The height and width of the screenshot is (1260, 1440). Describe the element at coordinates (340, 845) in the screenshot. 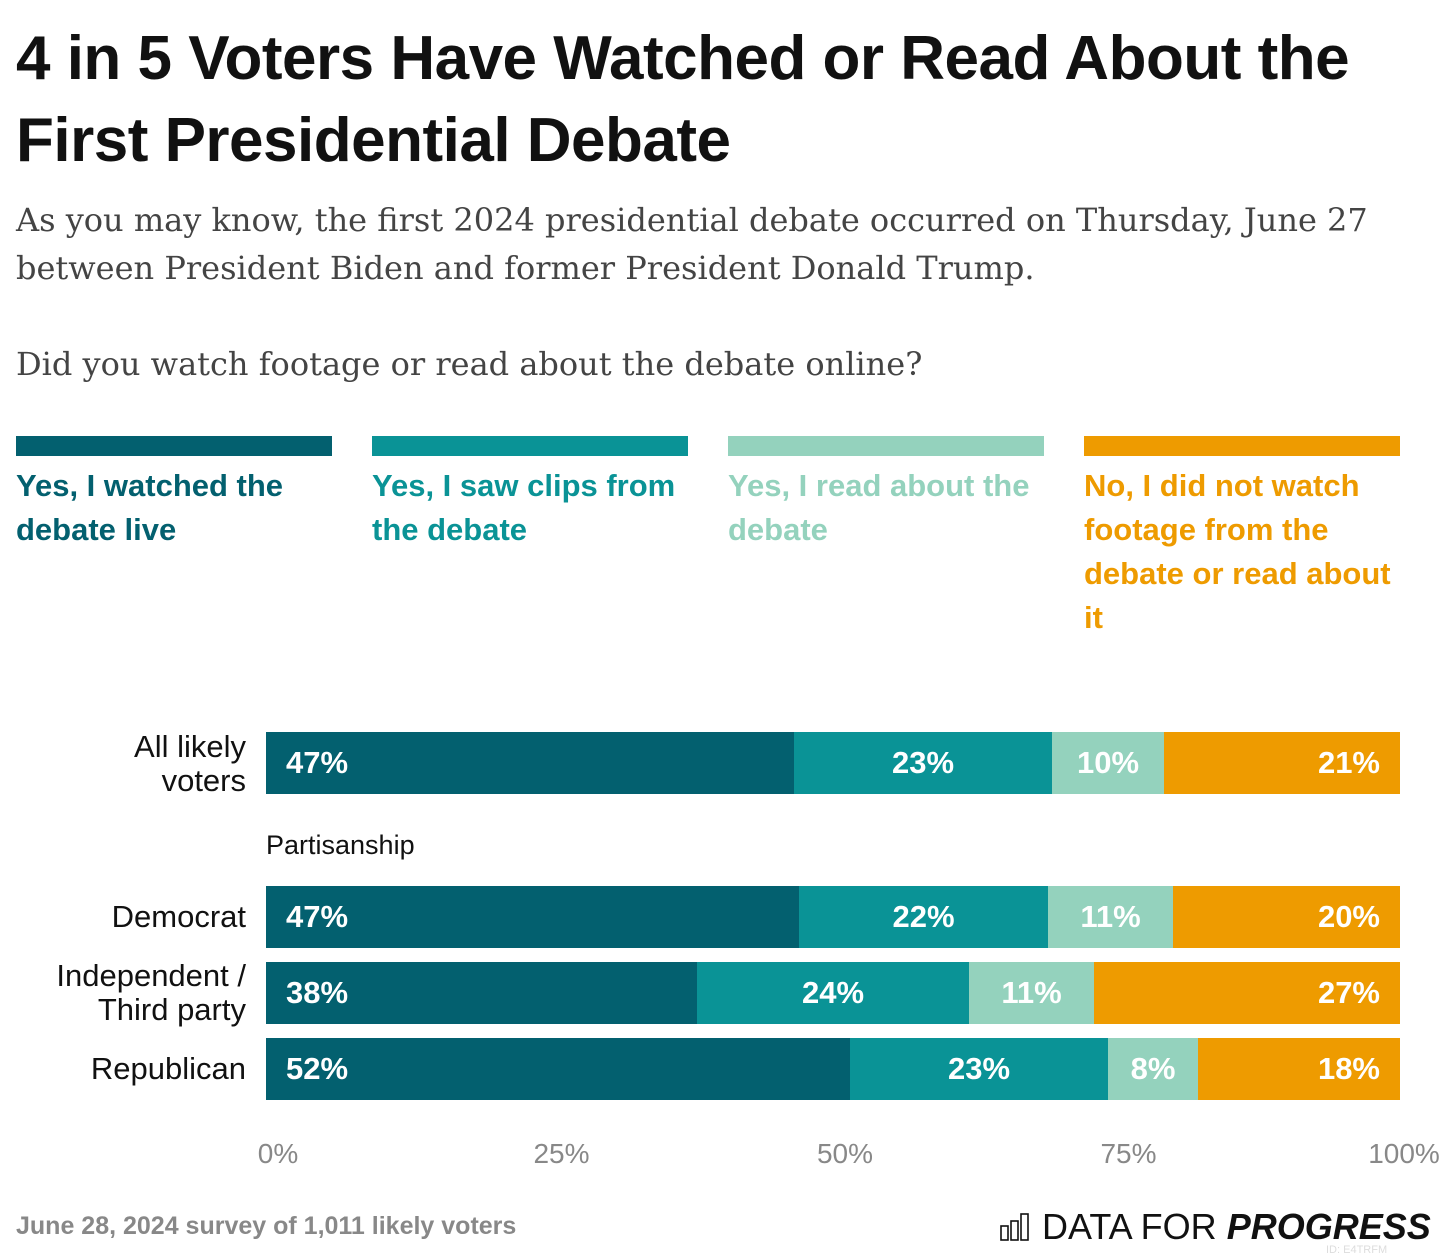

I see `group-label-partisanship: Partisanship` at that location.